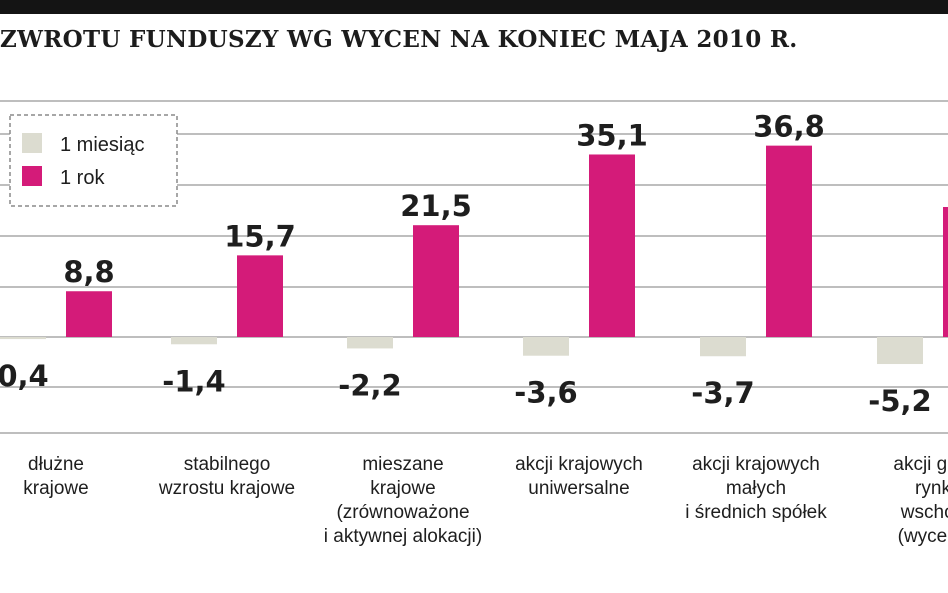 The height and width of the screenshot is (593, 948). I want to click on category-label-2-3: i aktywnej alokacji), so click(403, 536).